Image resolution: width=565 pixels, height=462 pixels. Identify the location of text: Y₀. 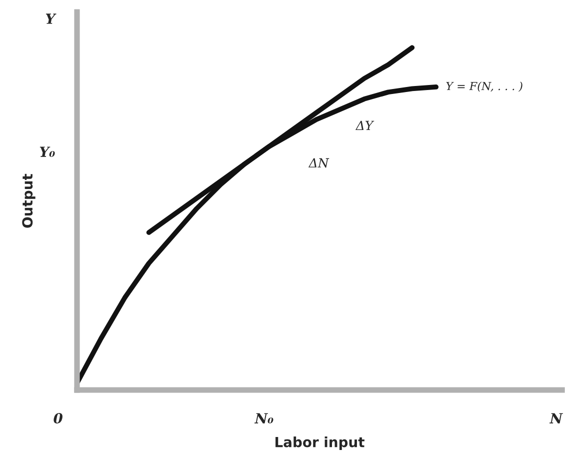
(47, 151).